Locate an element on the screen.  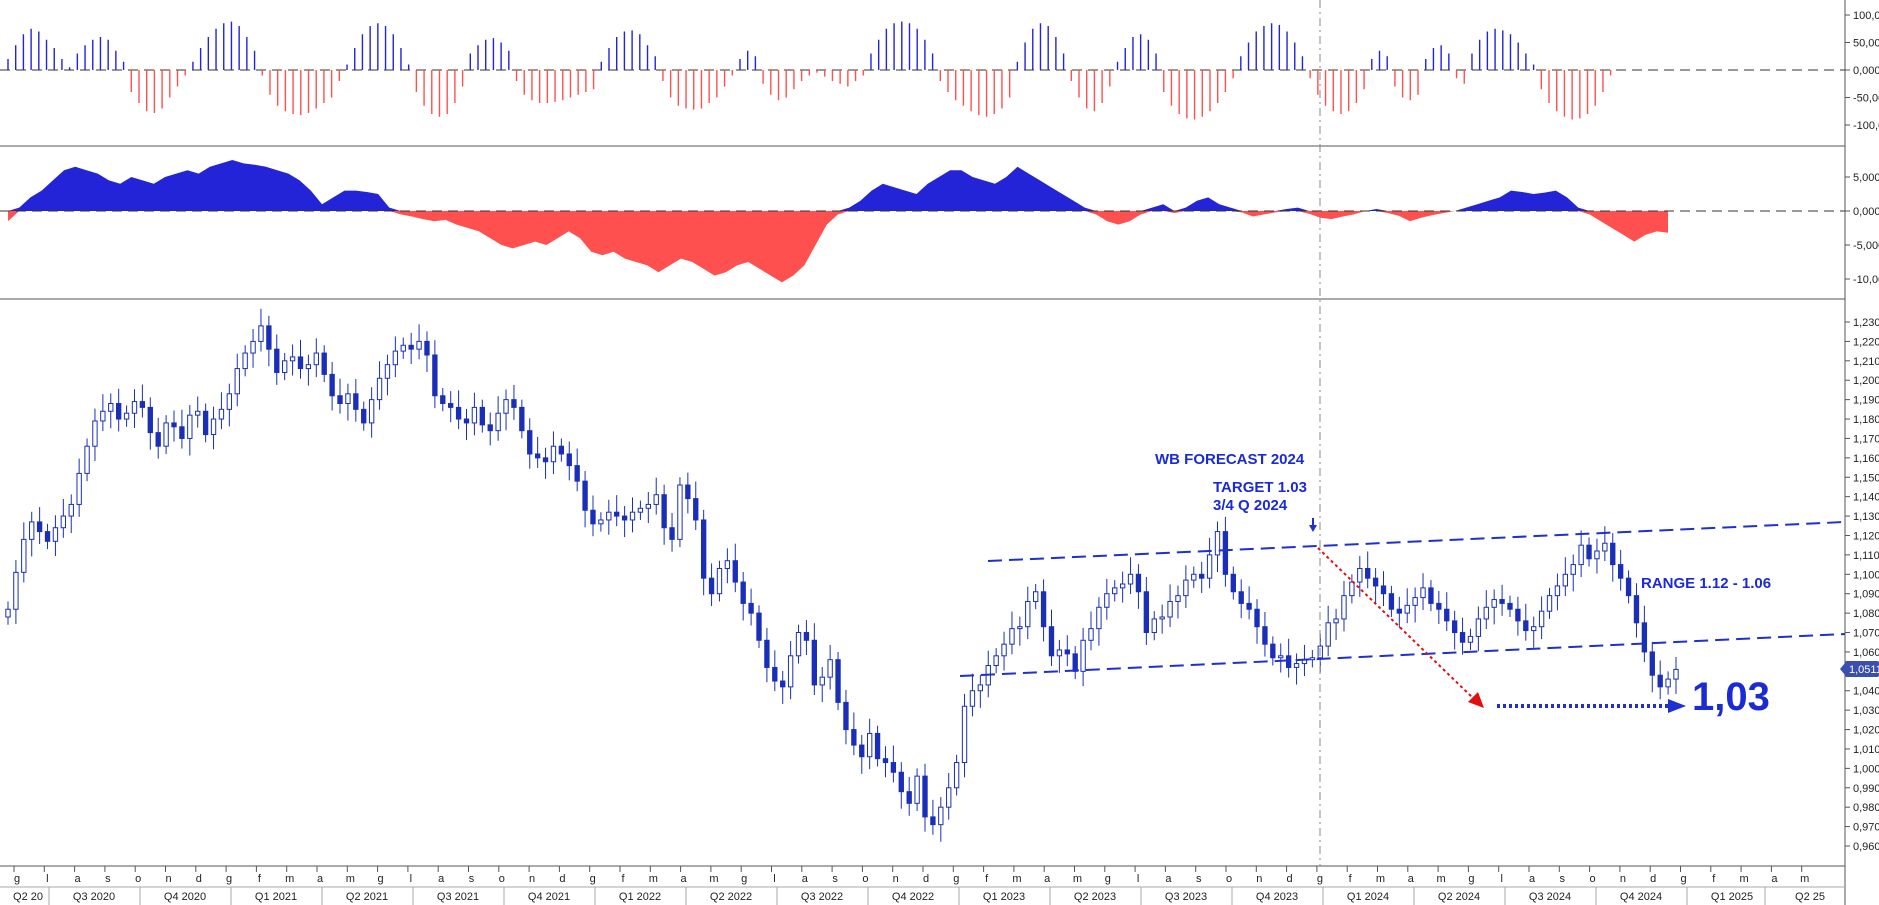
price-y-tick-label: 1,0600 is located at coordinates (1866, 653).